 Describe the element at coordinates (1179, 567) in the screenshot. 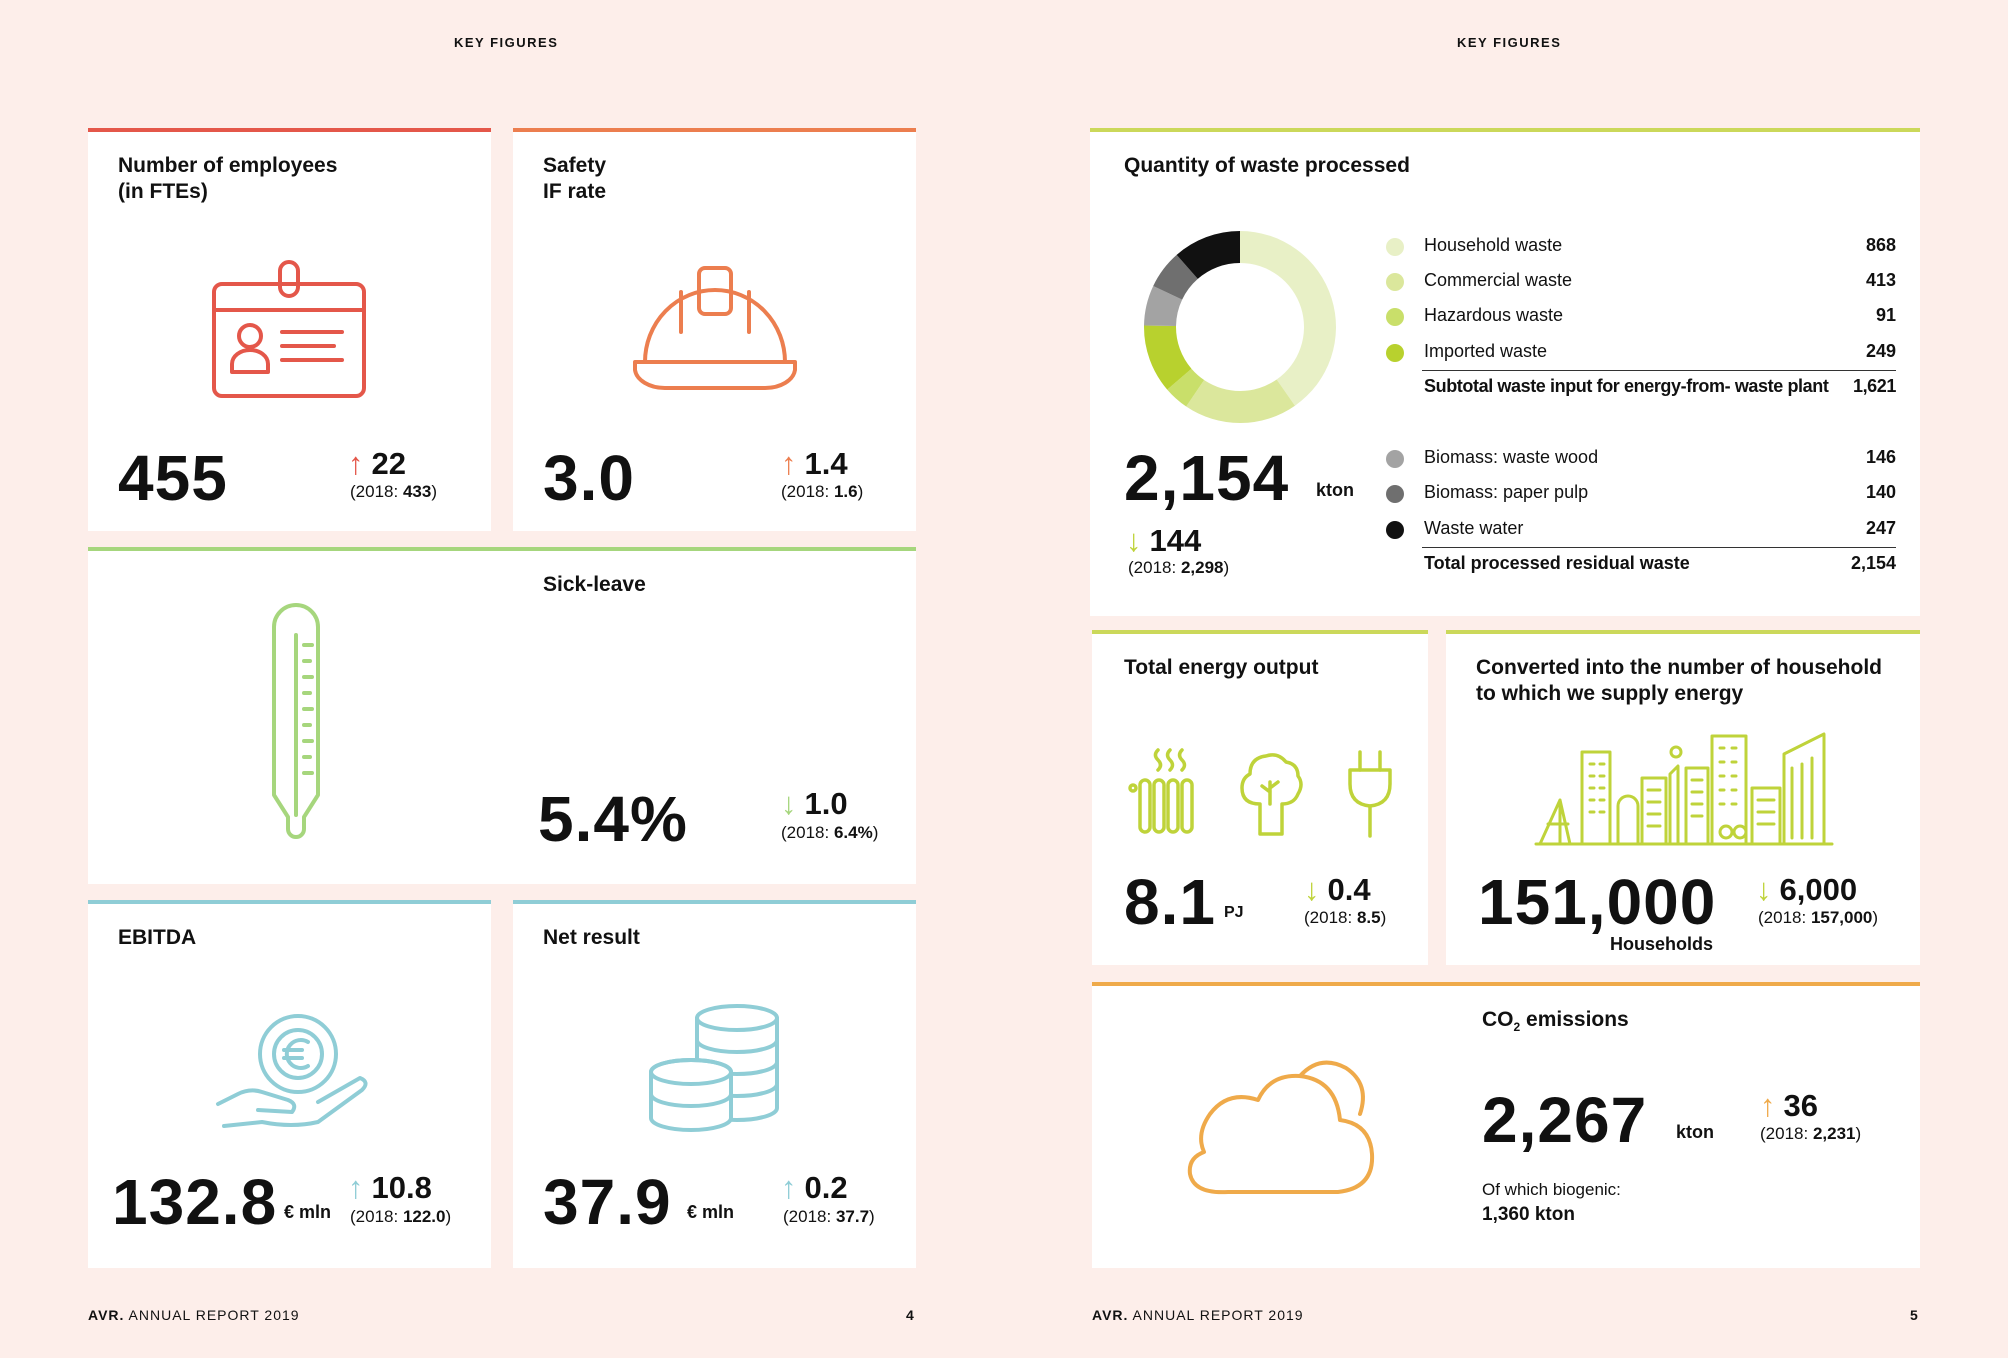

I see `waste-prev: (2018: 2,298)` at that location.